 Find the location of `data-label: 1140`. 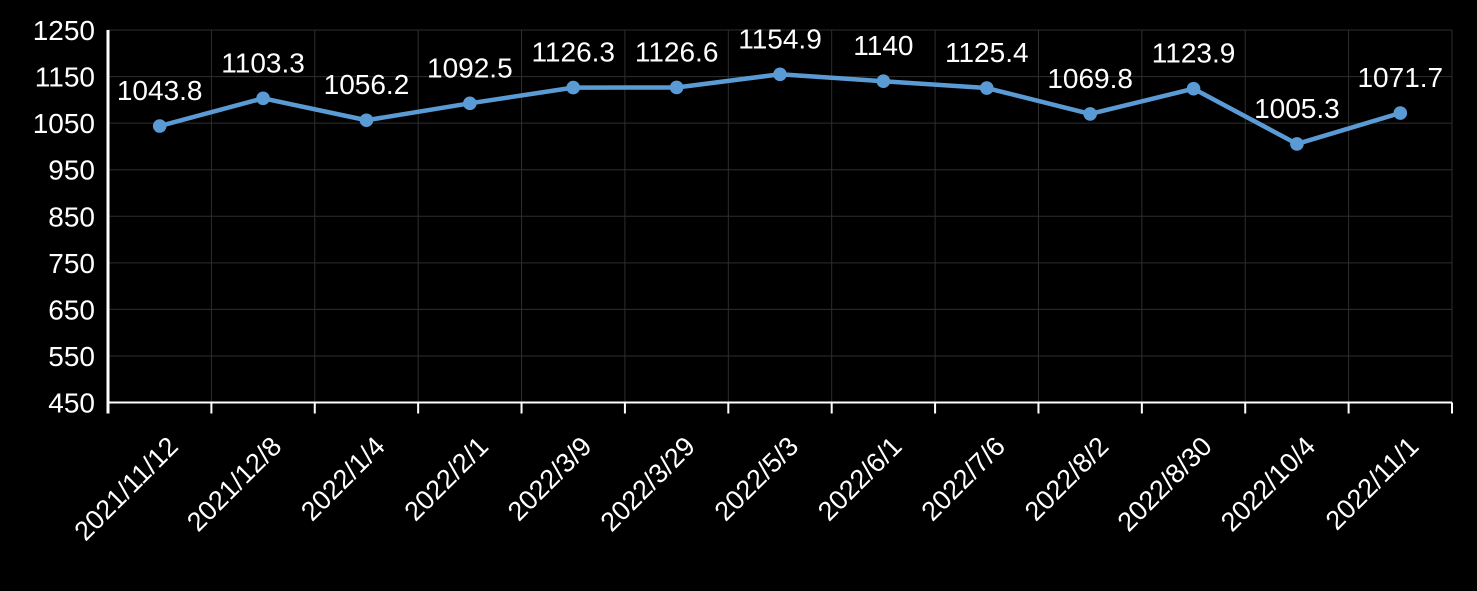

data-label: 1140 is located at coordinates (883, 45).